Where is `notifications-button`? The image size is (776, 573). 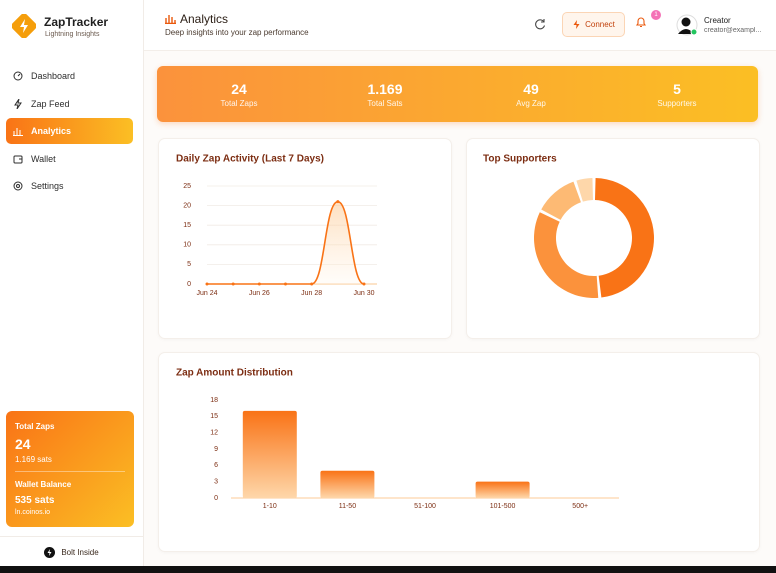
notifications-button is located at coordinates (641, 22).